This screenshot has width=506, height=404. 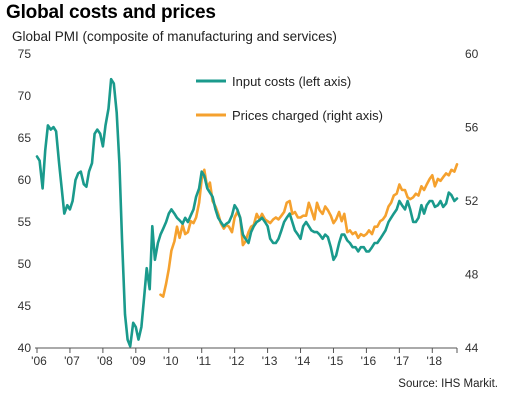 What do you see at coordinates (25, 96) in the screenshot?
I see `y-left-tick-label: 70` at bounding box center [25, 96].